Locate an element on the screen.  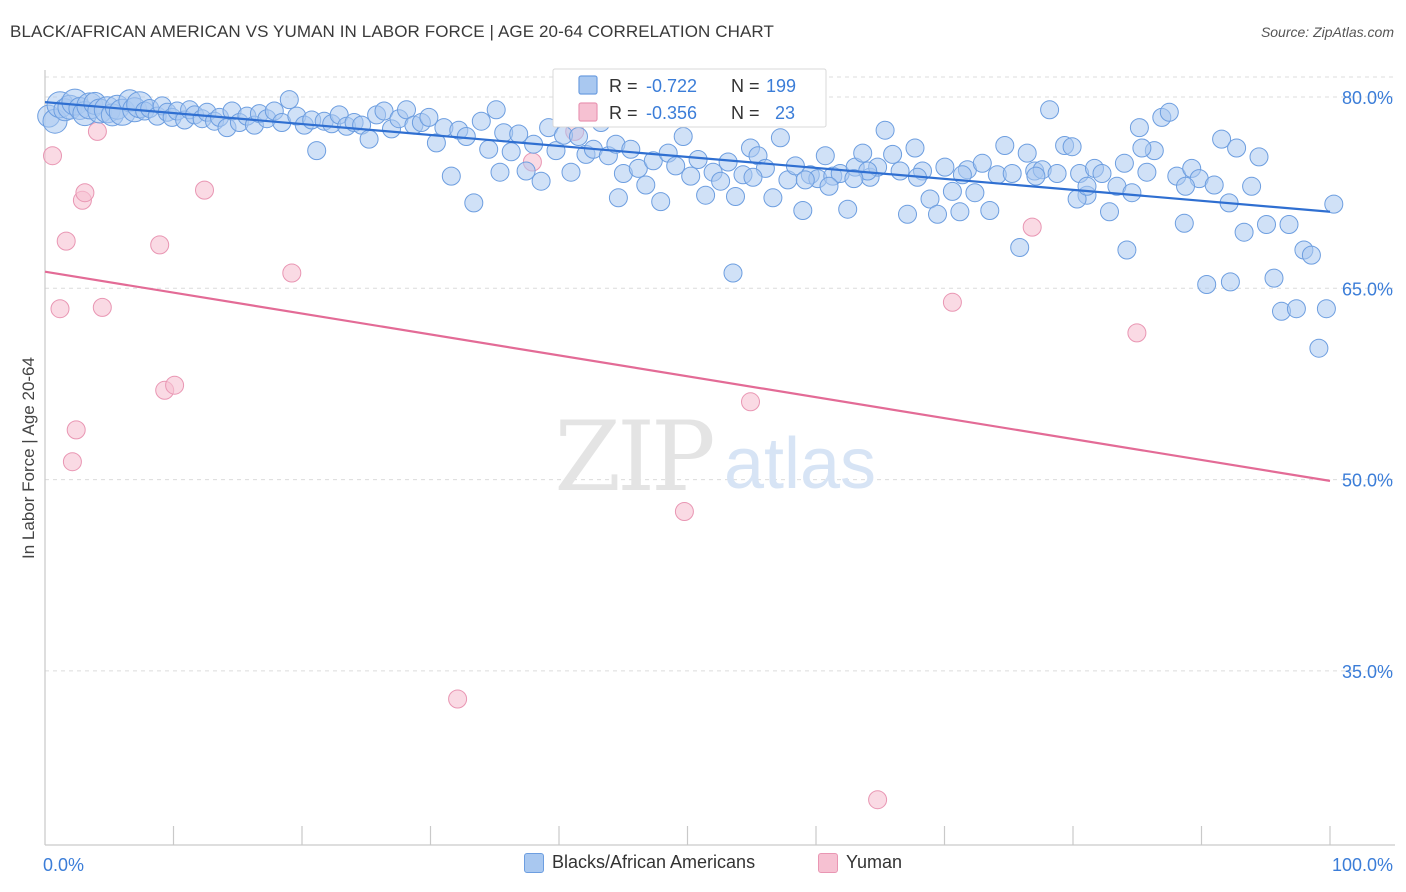
legend-label-blacks: Blacks/African Americans is located at coordinates (654, 862).